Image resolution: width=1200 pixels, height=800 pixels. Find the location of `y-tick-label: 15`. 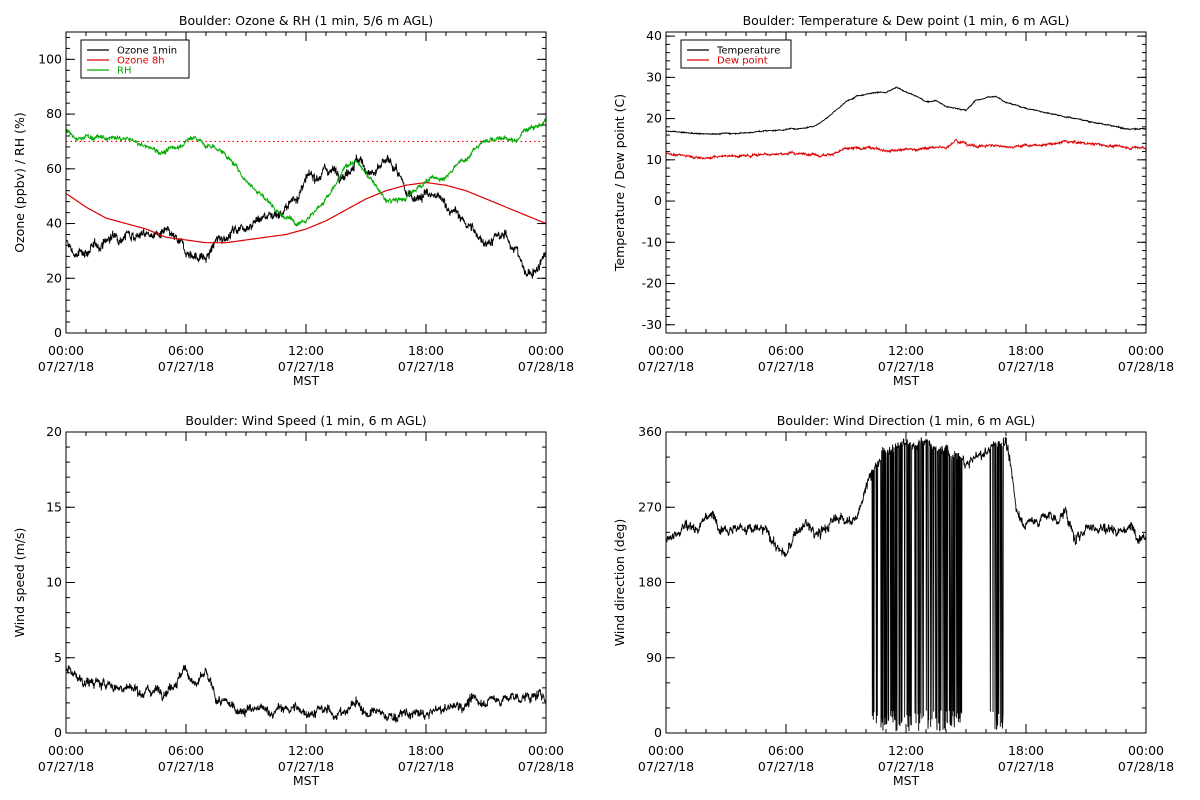

y-tick-label: 15 is located at coordinates (54, 506).